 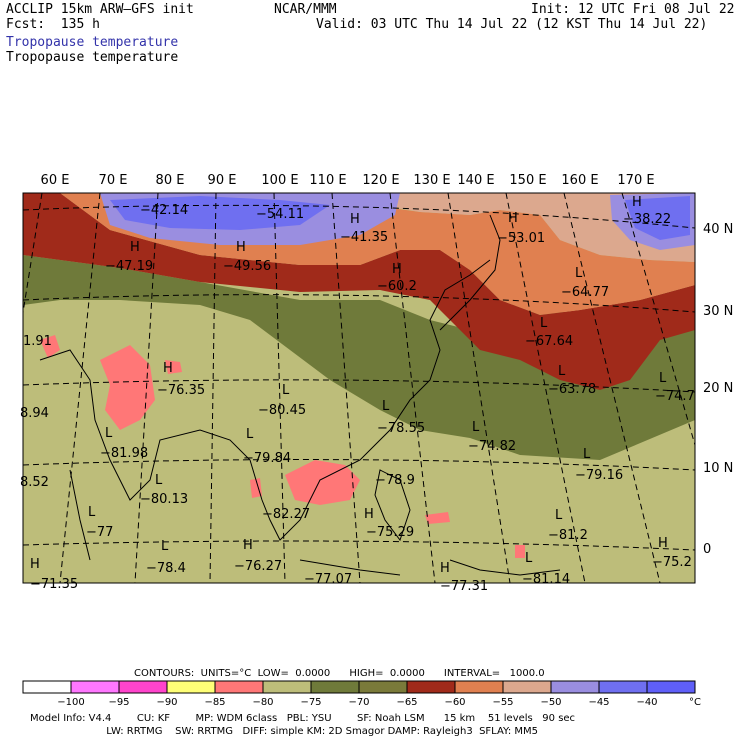 I want to click on field-title-contour: Tropopause temperature, so click(x=92, y=57).